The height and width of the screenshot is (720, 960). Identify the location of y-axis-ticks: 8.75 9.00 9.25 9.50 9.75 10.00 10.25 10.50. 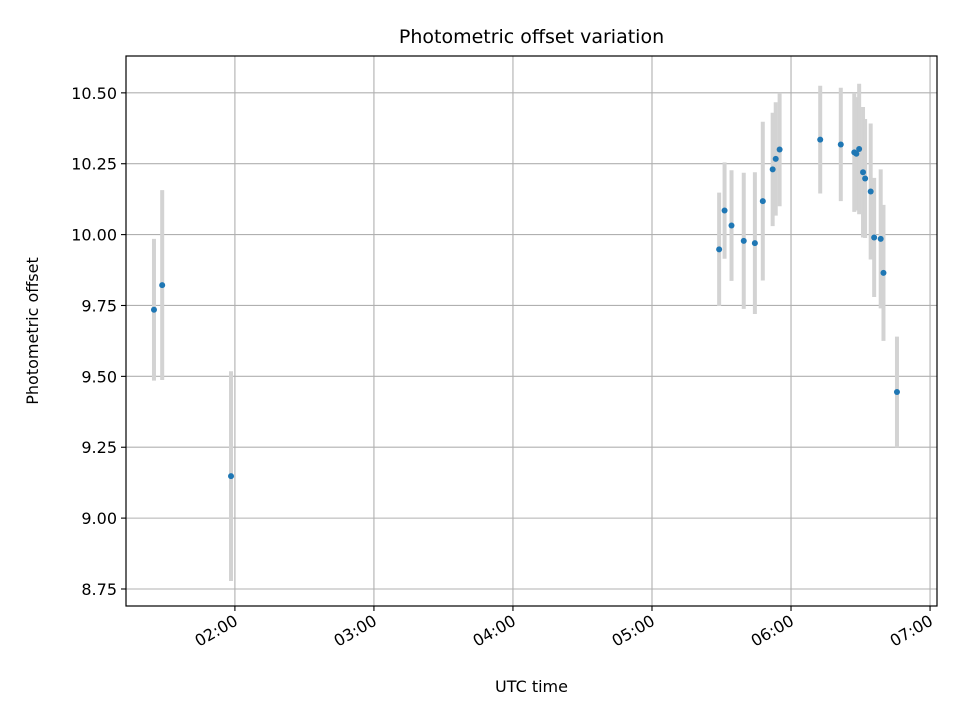
(98, 341).